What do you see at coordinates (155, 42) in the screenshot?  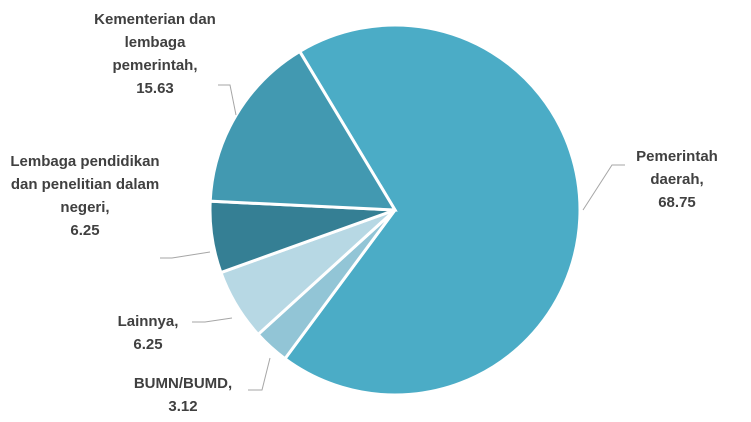 I see `category-label: Kementerian dan lembaga pemerintah,` at bounding box center [155, 42].